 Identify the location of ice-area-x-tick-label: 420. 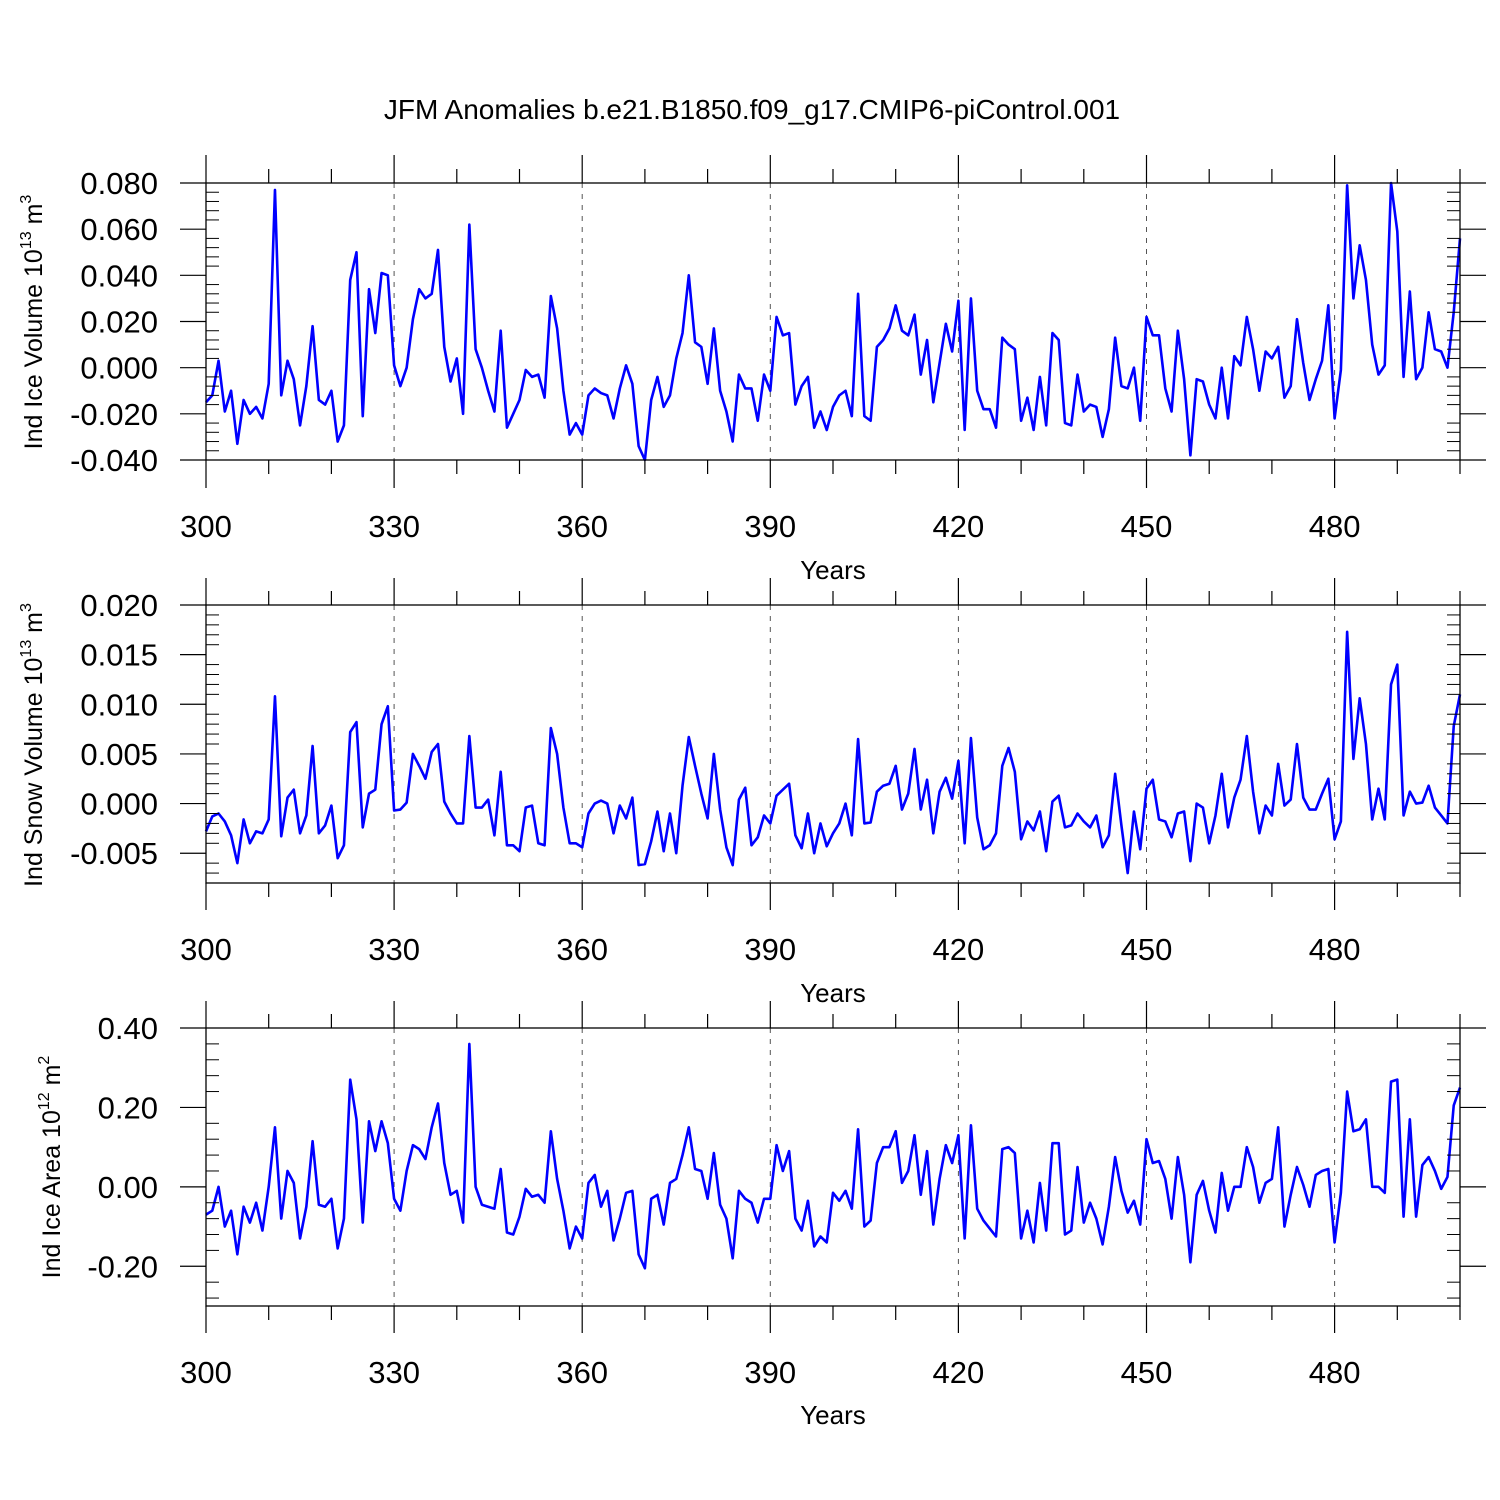
(959, 1372).